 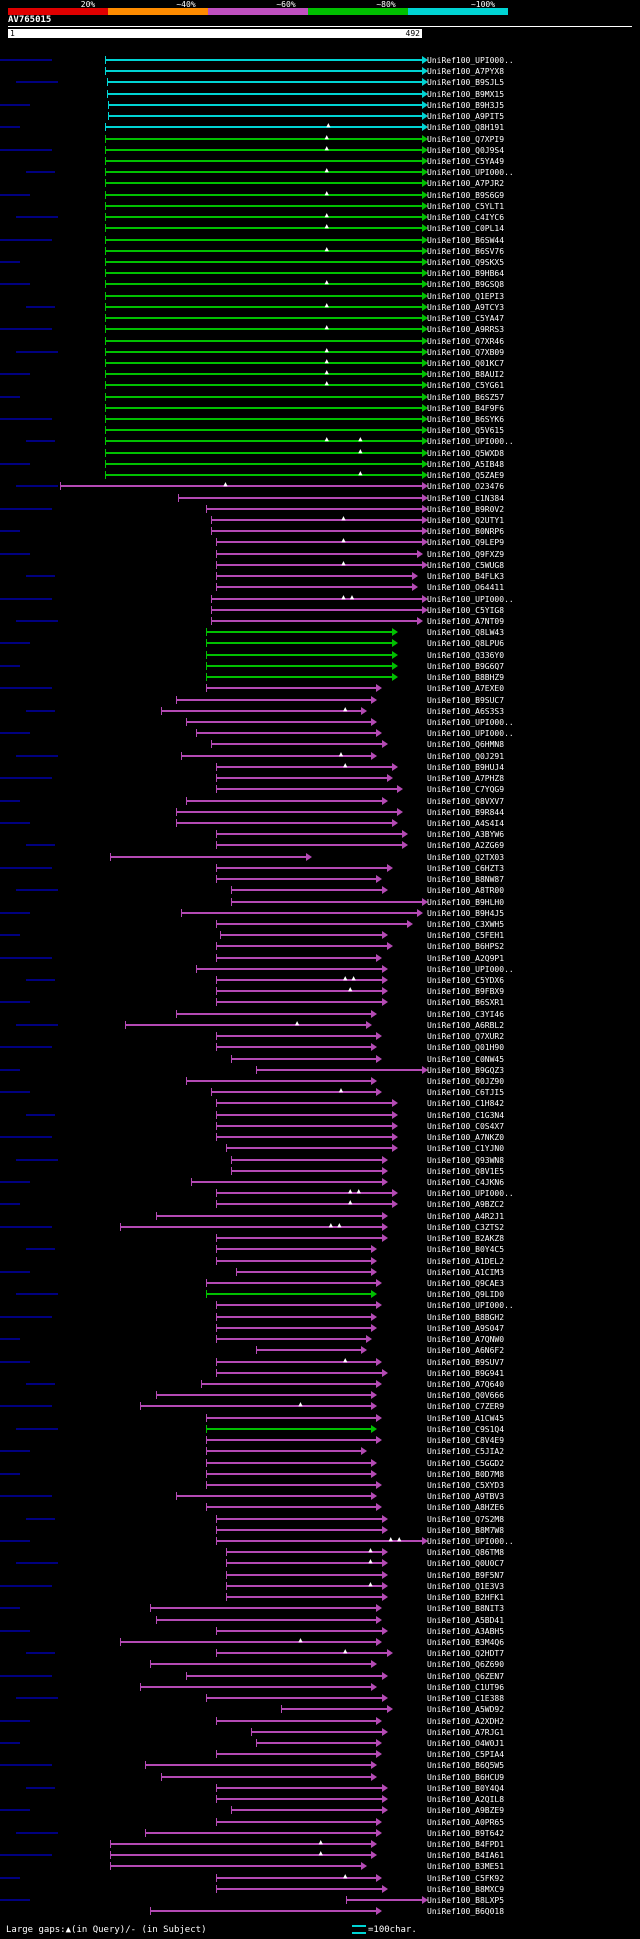 I want to click on hit-label: UniRef100_B9H4J5, so click(x=466, y=913).